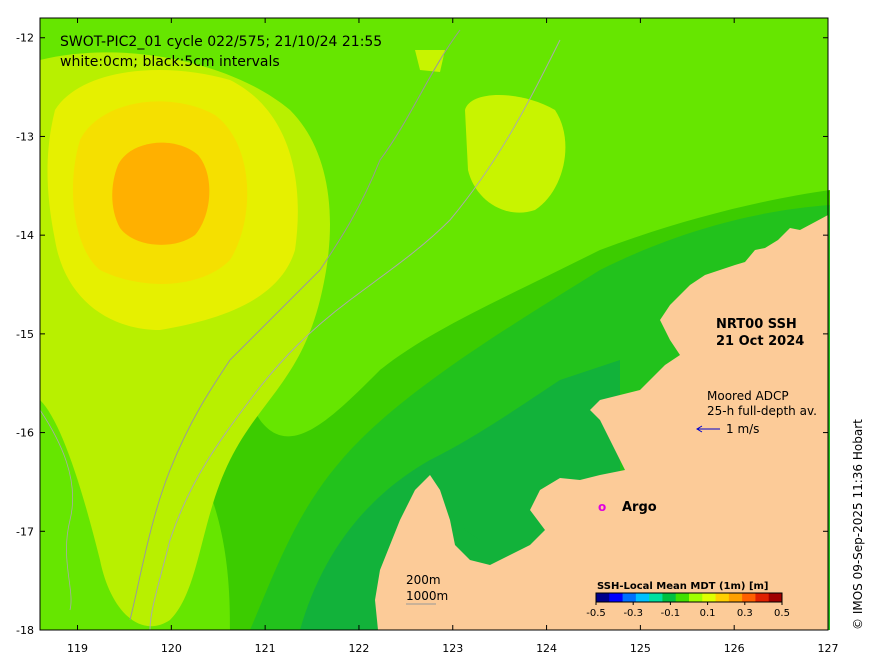  Describe the element at coordinates (762, 411) in the screenshot. I see `adcp-line2: 25-h full-depth av.` at that location.